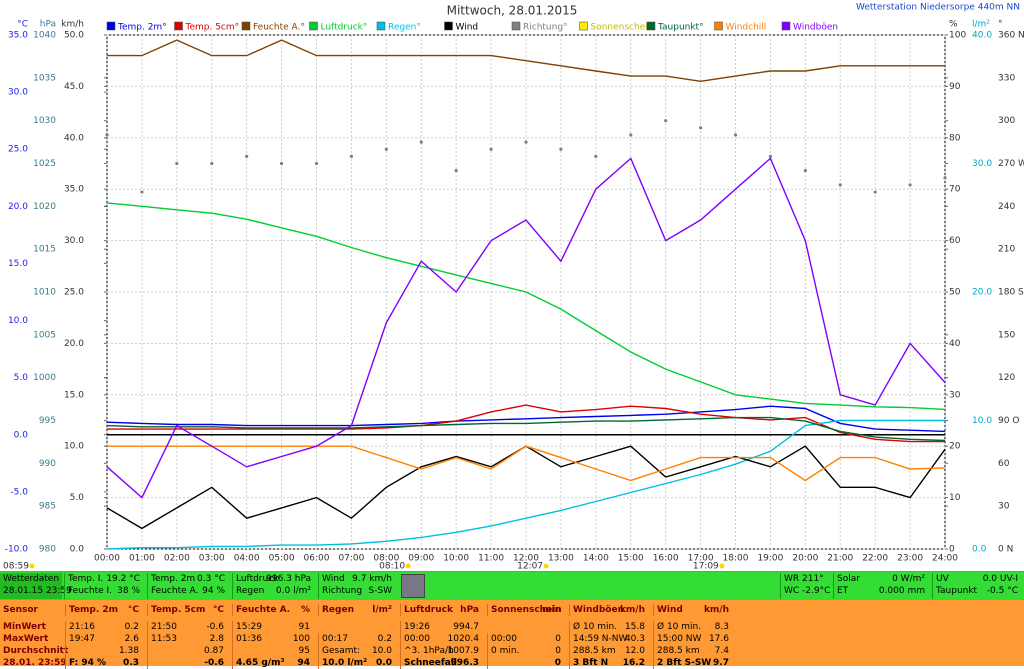  I want to click on table-cell: 10.0 l/m²0.0, so click(358, 663).